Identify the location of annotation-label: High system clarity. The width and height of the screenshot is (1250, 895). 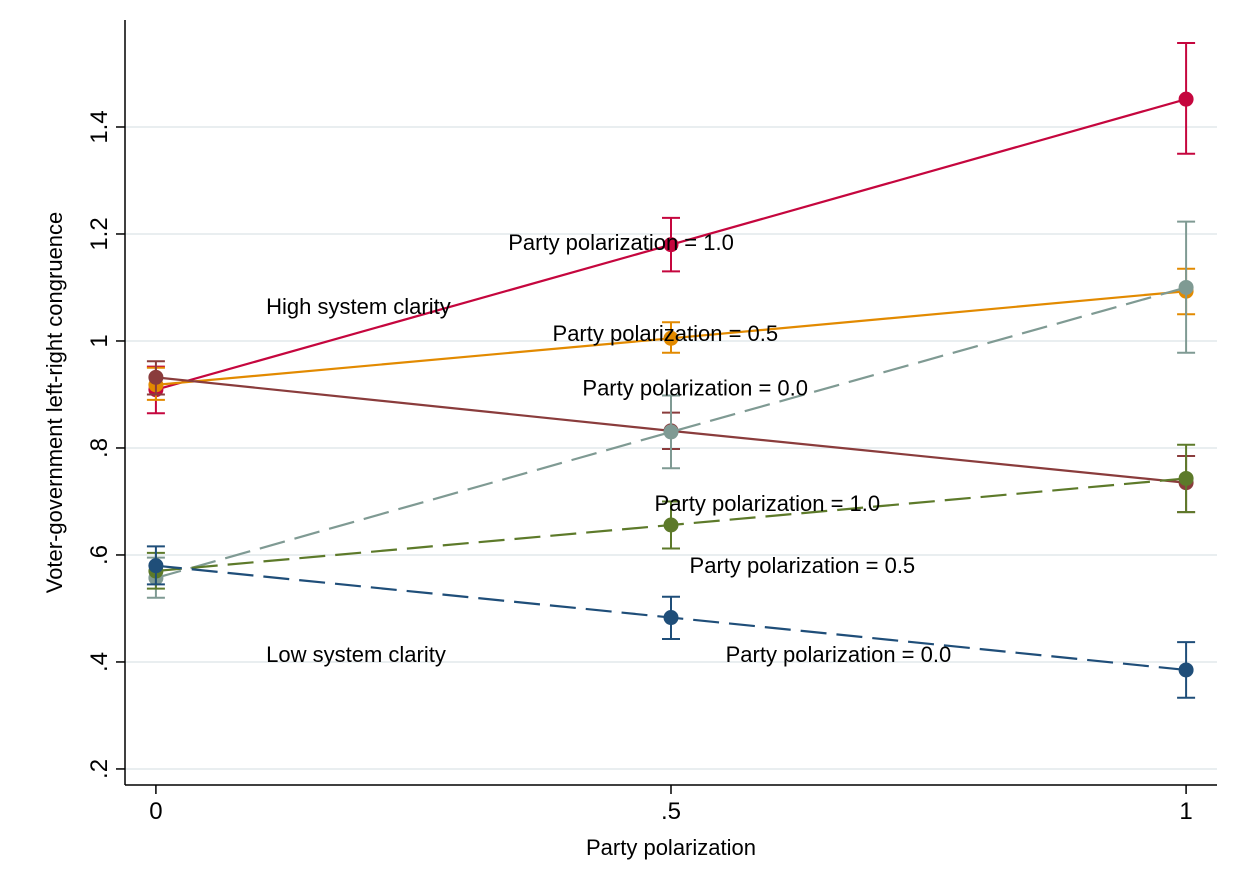
(358, 306).